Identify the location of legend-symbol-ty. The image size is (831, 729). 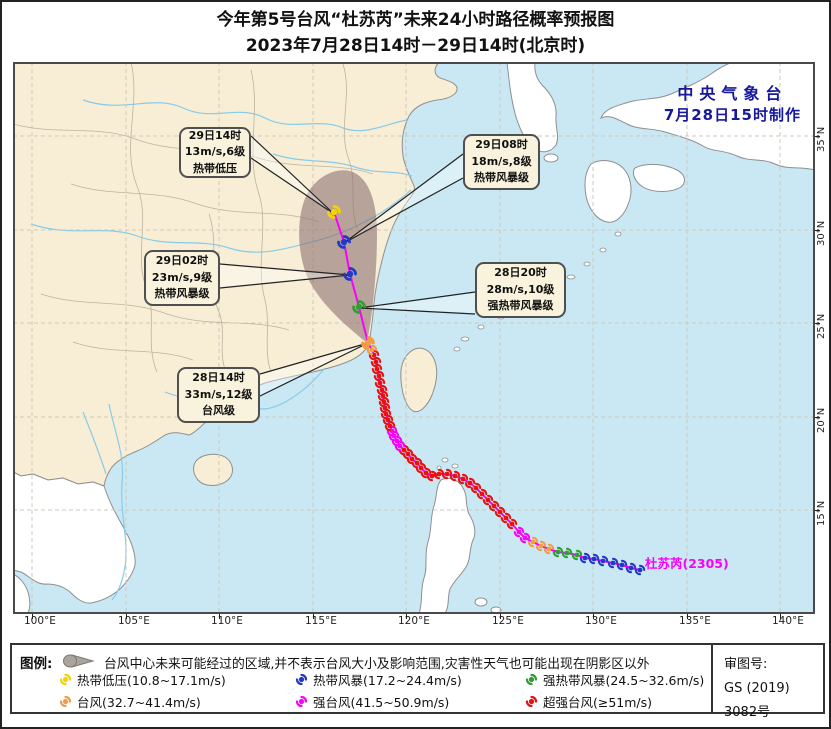
(65, 701).